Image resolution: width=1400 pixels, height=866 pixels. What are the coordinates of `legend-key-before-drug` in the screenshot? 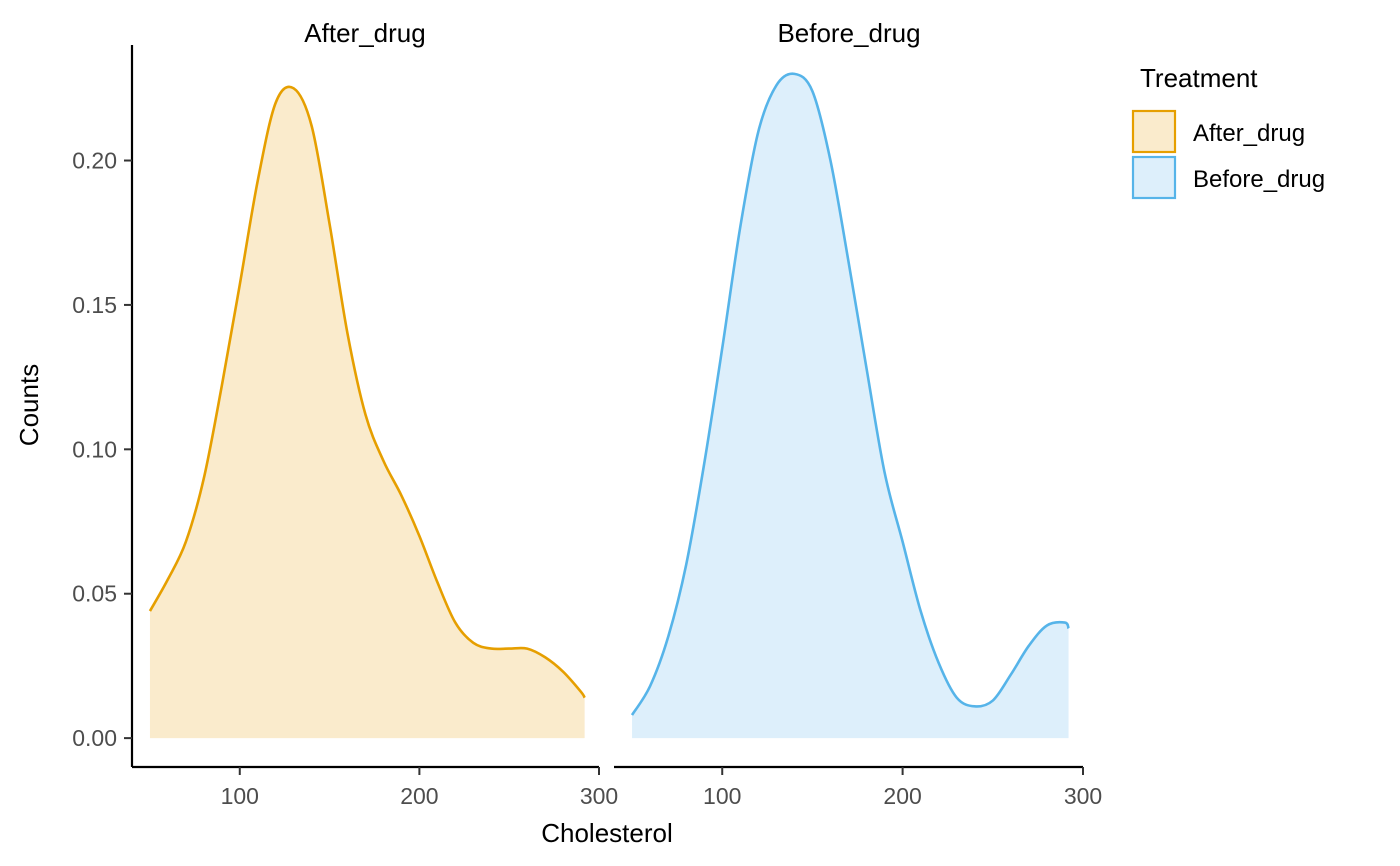 It's located at (1154, 177).